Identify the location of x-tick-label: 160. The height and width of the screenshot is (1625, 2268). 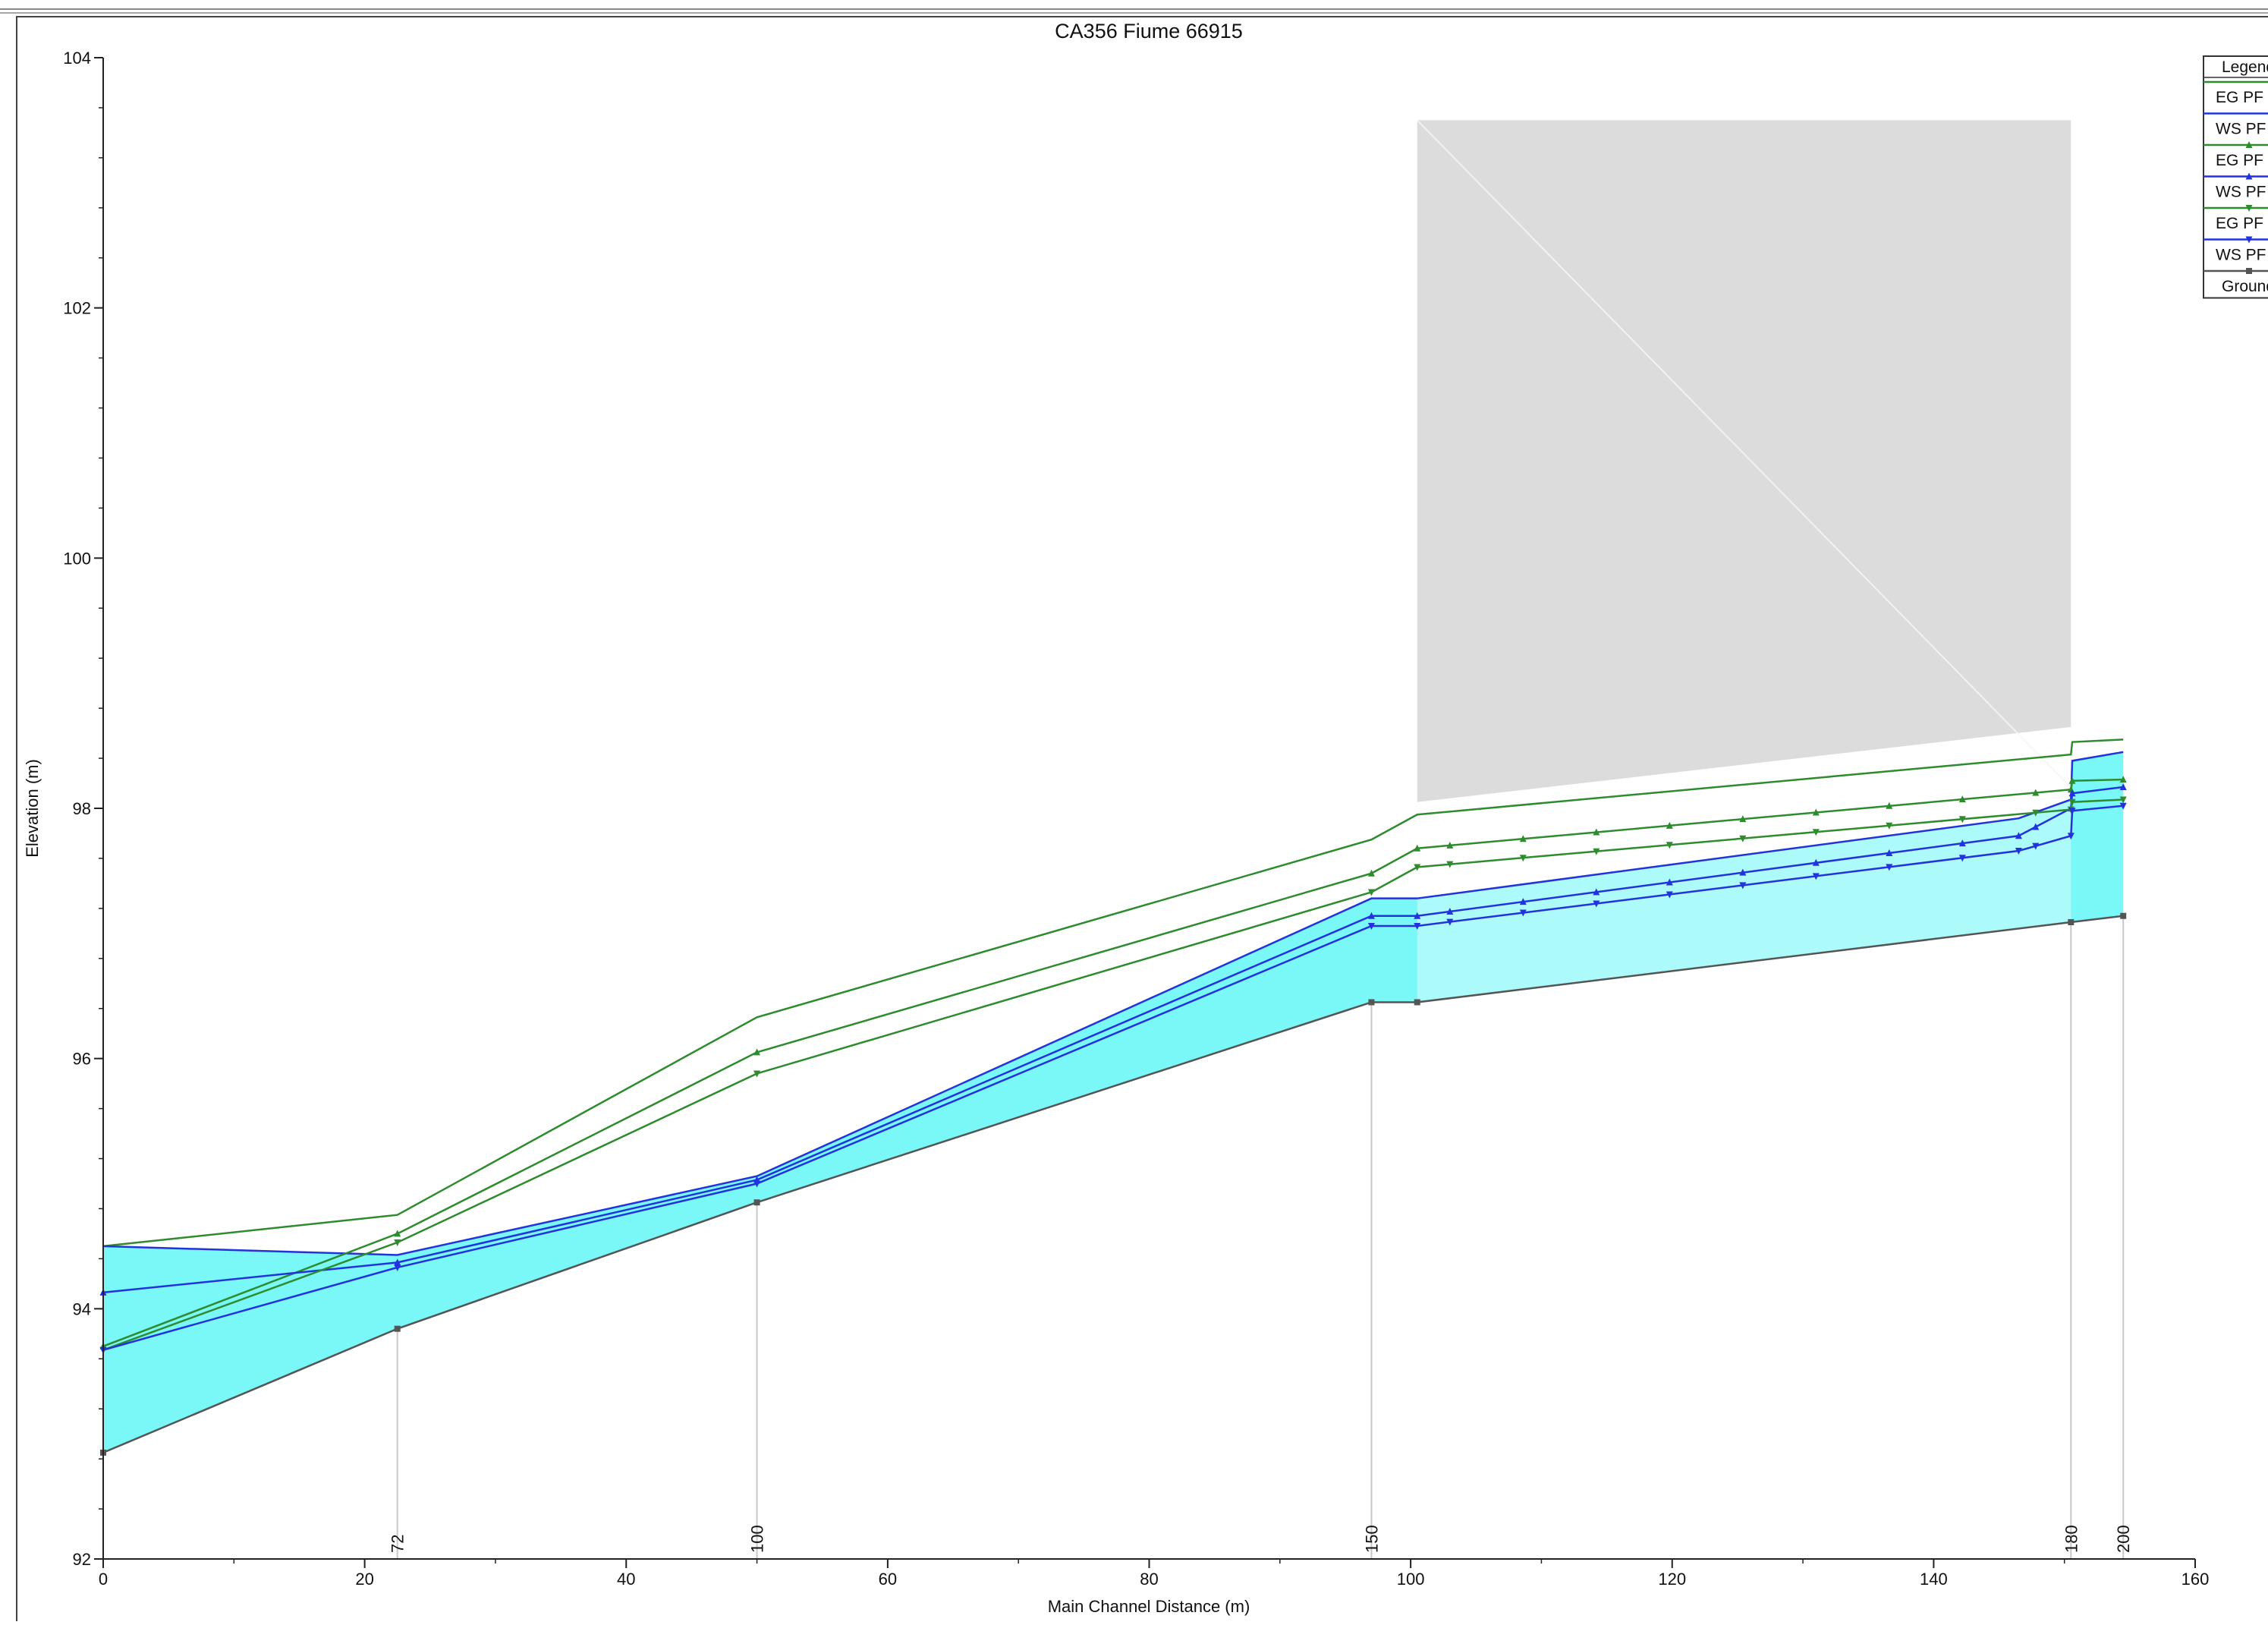
(2195, 1579).